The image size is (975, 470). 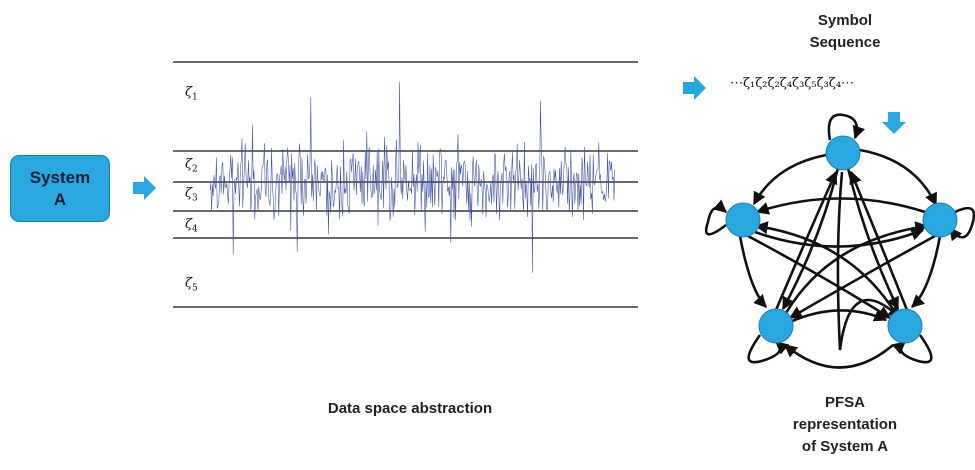 I want to click on partition-label-2: ζ2, so click(x=191, y=166).